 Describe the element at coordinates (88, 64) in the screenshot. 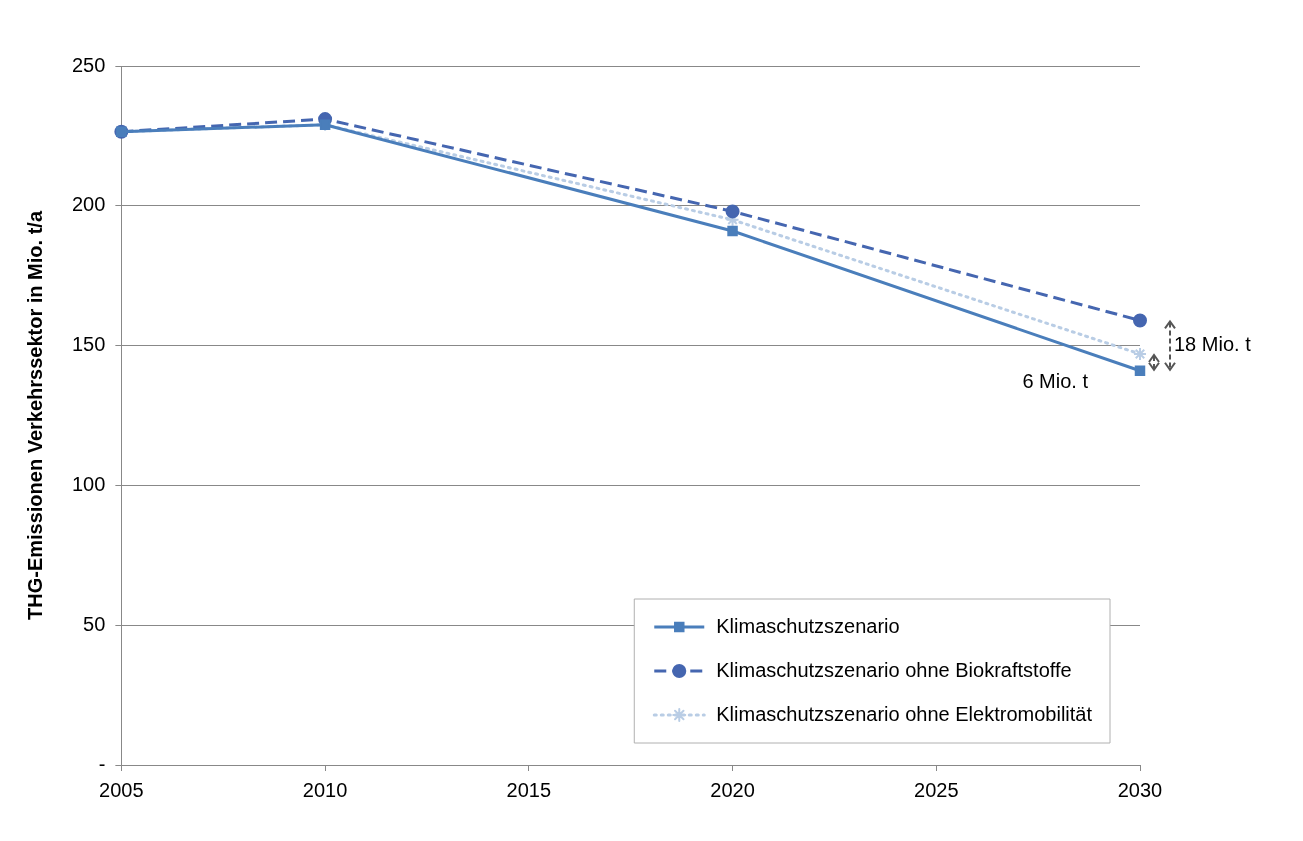

I see `y-tick-label: 250` at that location.